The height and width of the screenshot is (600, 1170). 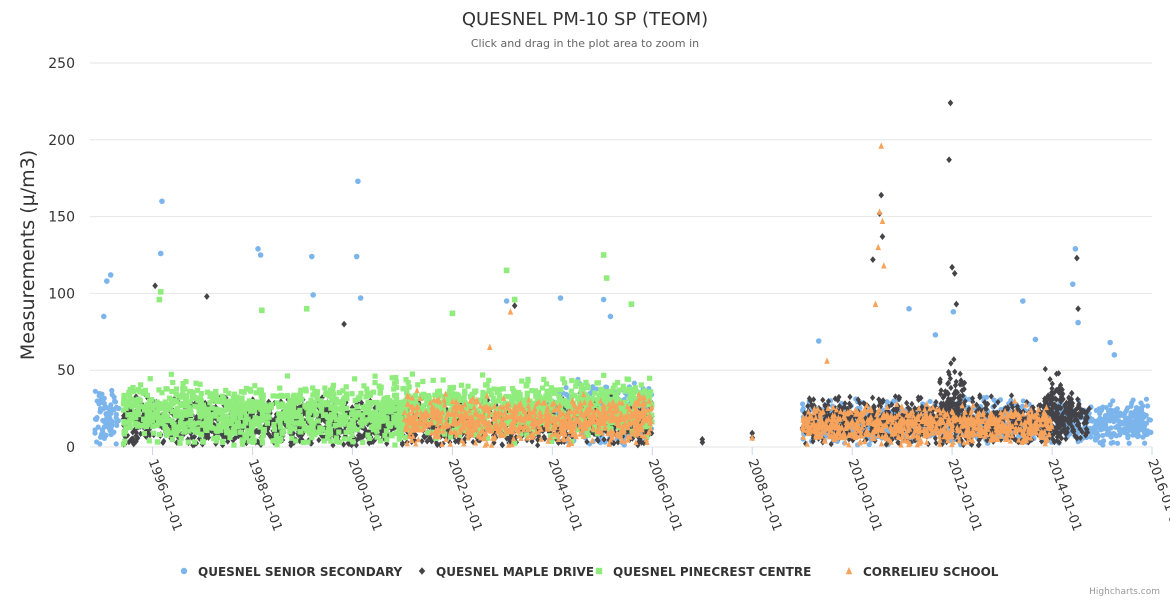 What do you see at coordinates (387, 350) in the screenshot?
I see `series-quesnel-pinecrest-centre` at bounding box center [387, 350].